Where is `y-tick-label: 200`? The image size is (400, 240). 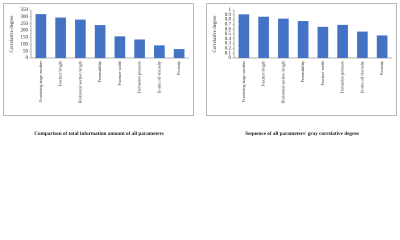
y-tick-label: 200 is located at coordinates (25, 31).